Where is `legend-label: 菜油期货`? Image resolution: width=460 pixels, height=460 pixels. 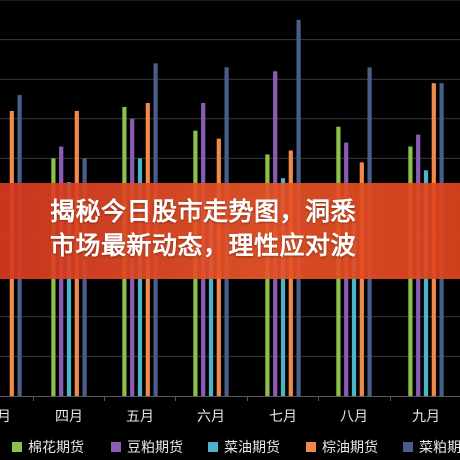
legend-label: 菜油期货 is located at coordinates (252, 448).